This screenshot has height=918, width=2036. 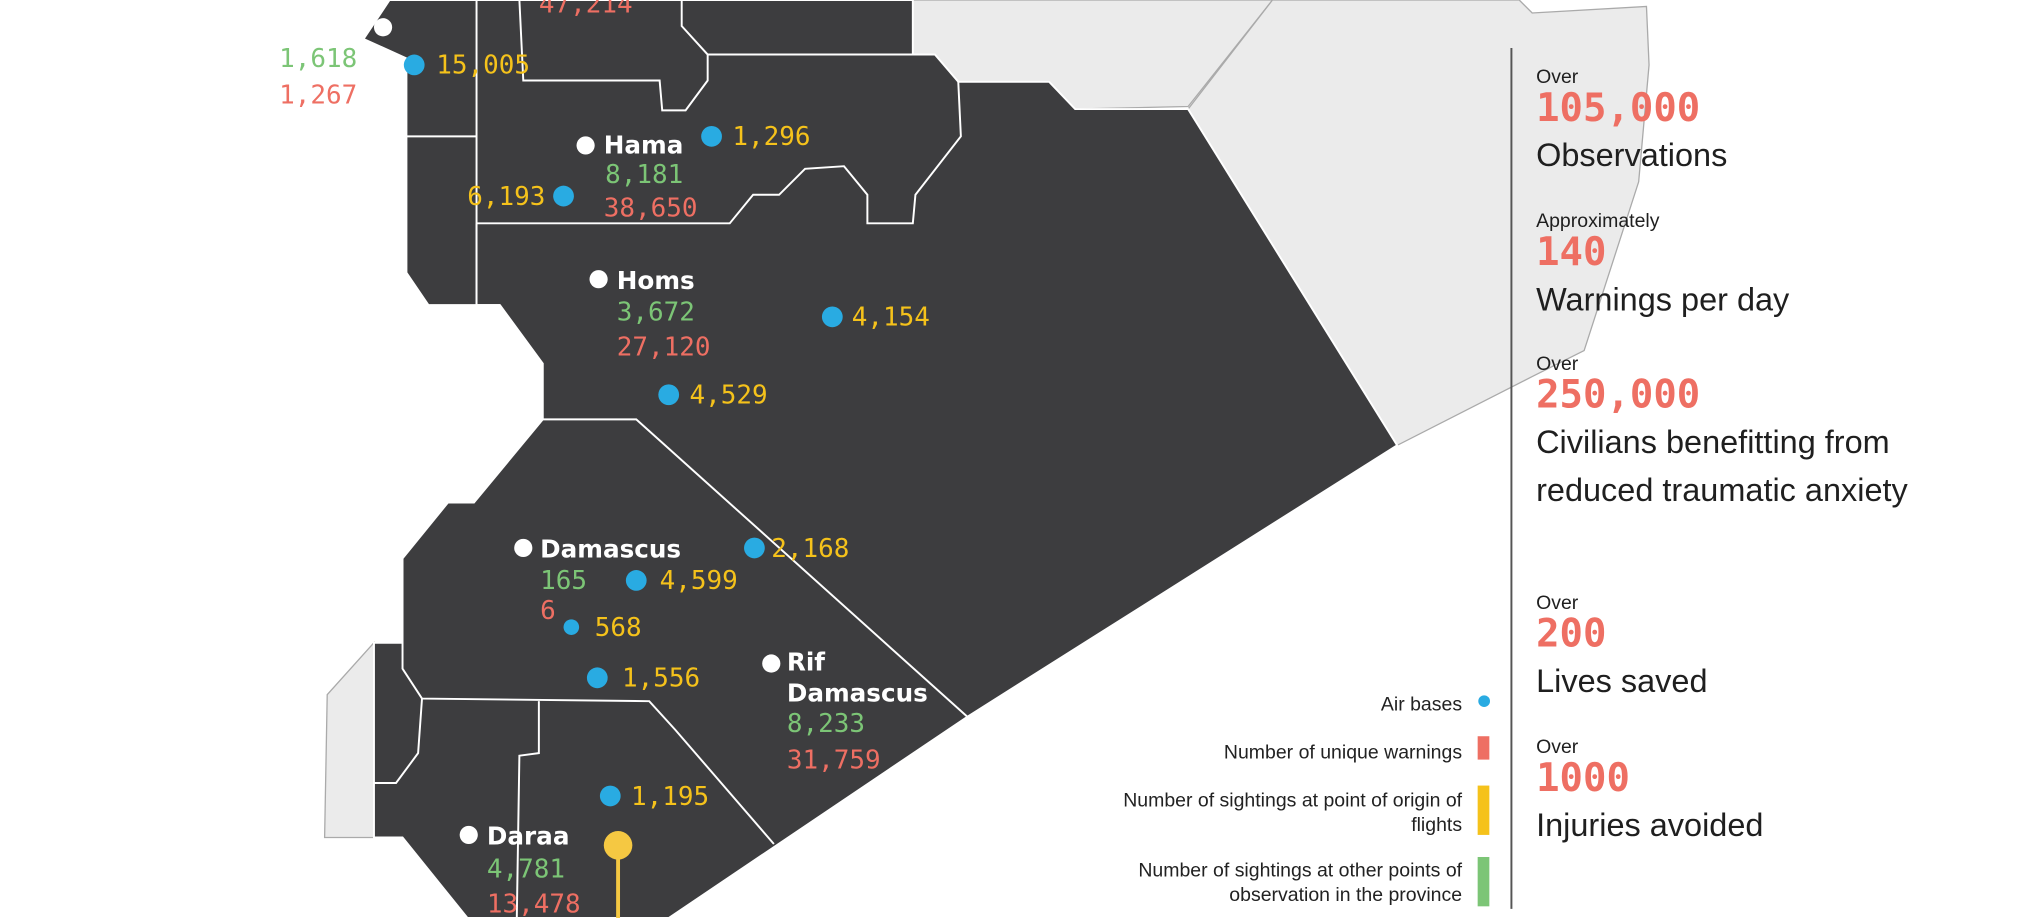 What do you see at coordinates (1632, 155) in the screenshot?
I see `stat-label: Observations` at bounding box center [1632, 155].